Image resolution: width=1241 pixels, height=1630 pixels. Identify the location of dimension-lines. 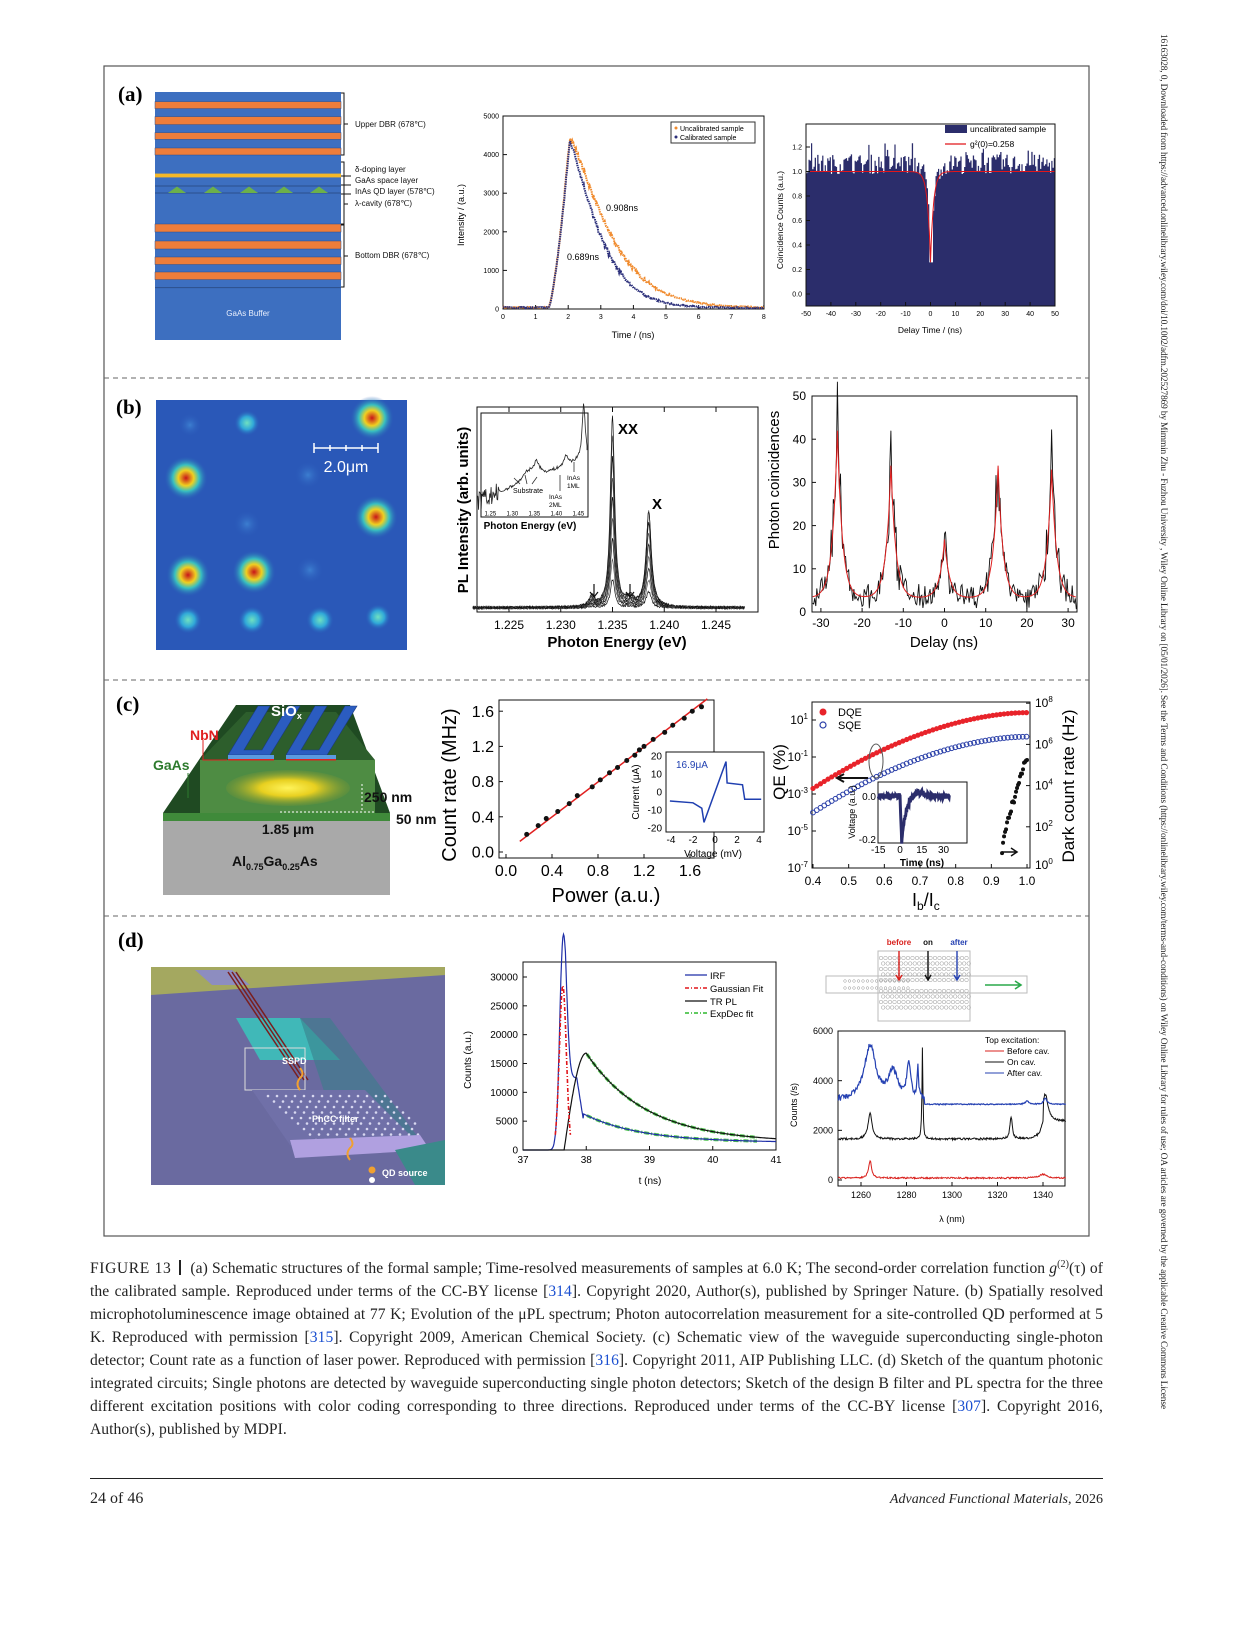
(327, 798).